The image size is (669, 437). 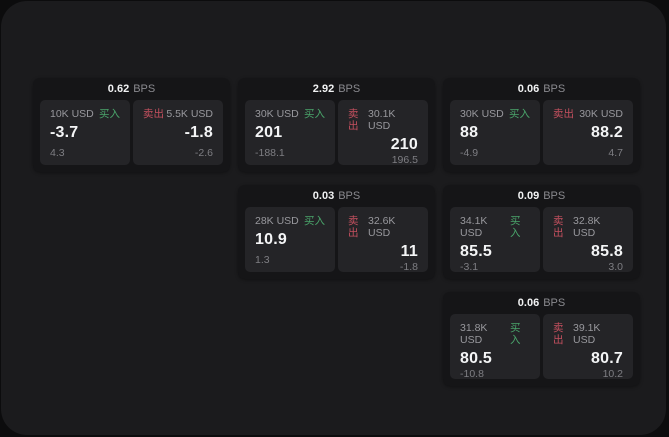 I want to click on sell-price: 11, so click(x=409, y=251).